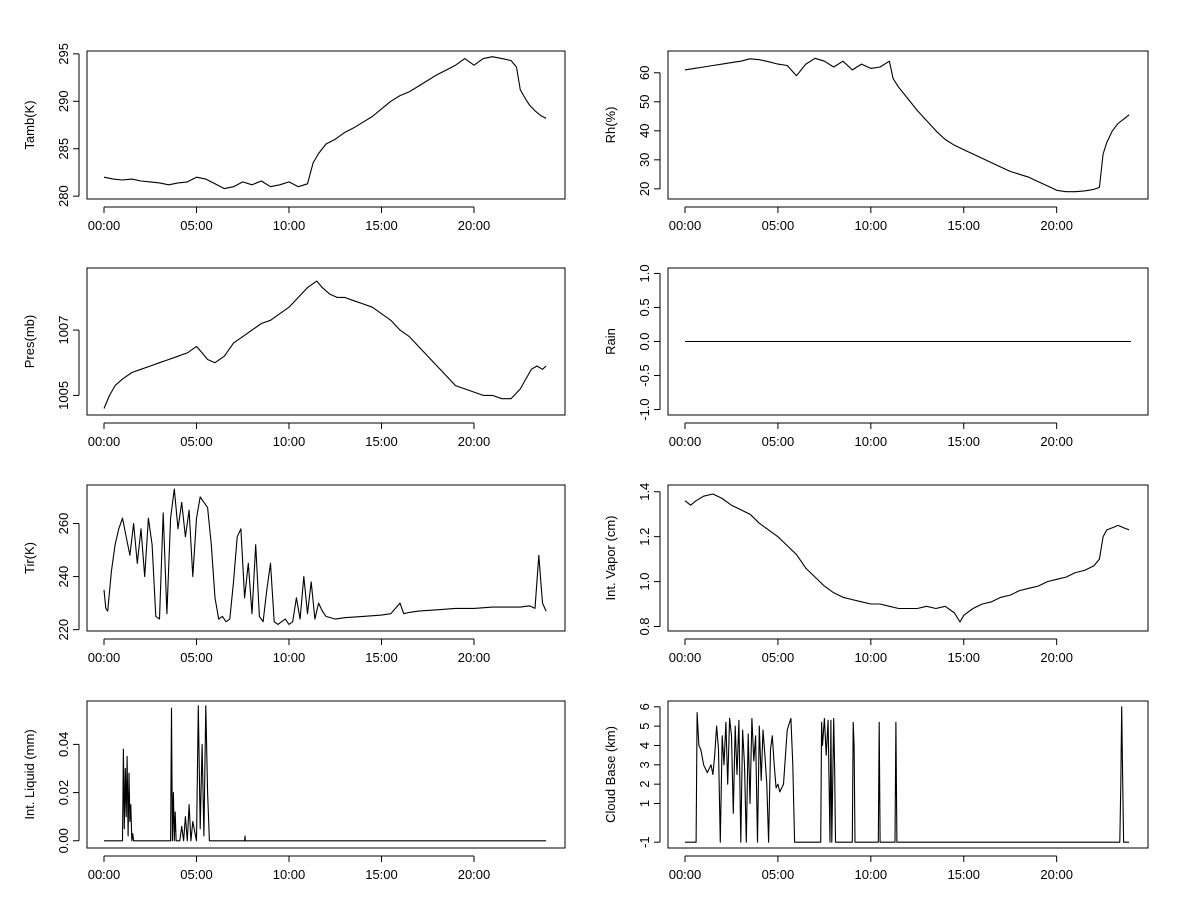 This screenshot has width=1200, height=905. What do you see at coordinates (644, 706) in the screenshot?
I see `y-tick-label: 6` at bounding box center [644, 706].